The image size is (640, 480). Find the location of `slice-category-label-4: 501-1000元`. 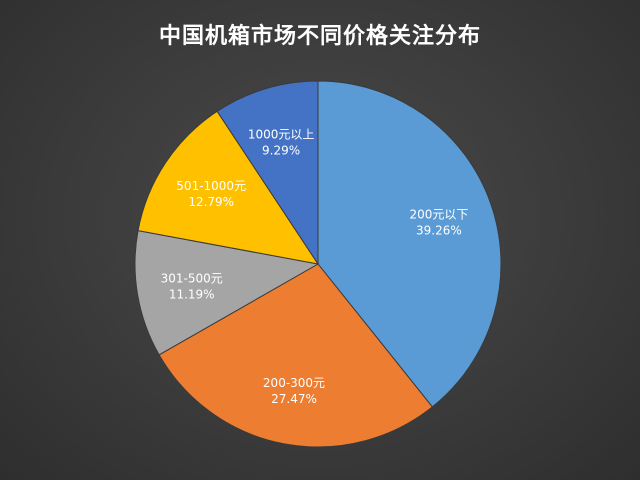

slice-category-label-4: 501-1000元 is located at coordinates (211, 186).